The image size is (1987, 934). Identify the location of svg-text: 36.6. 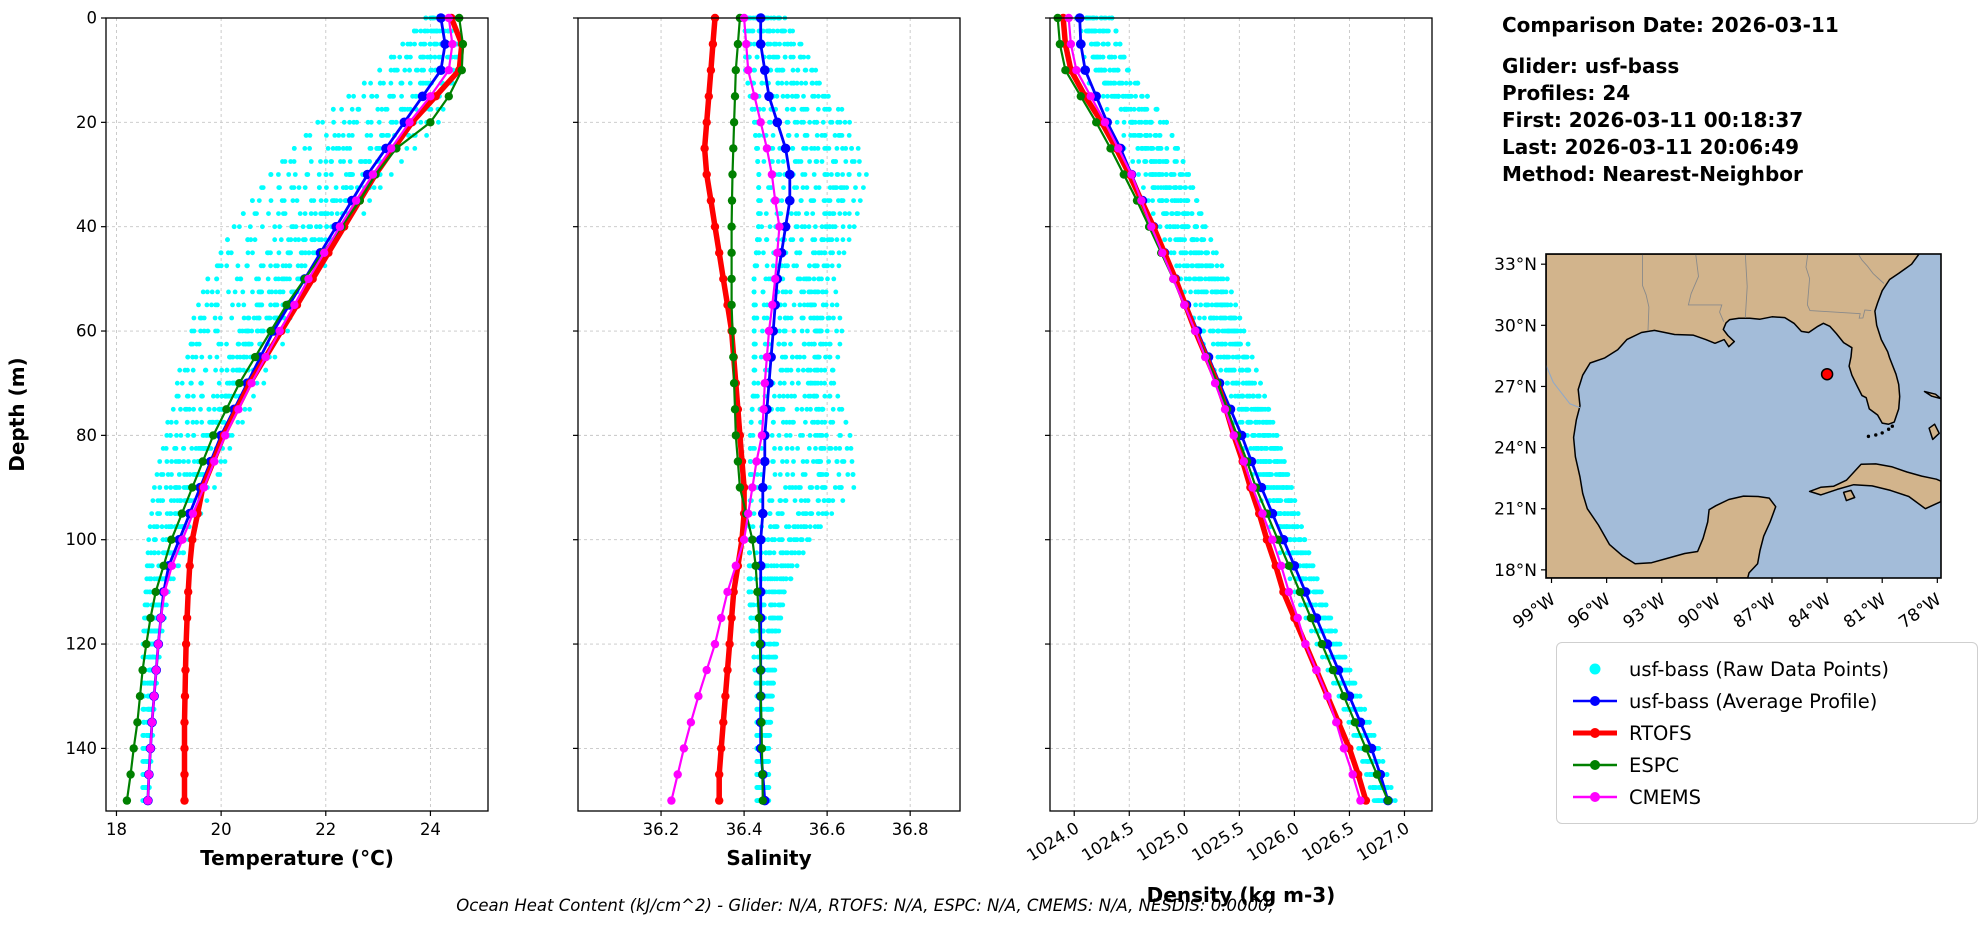
(827, 829).